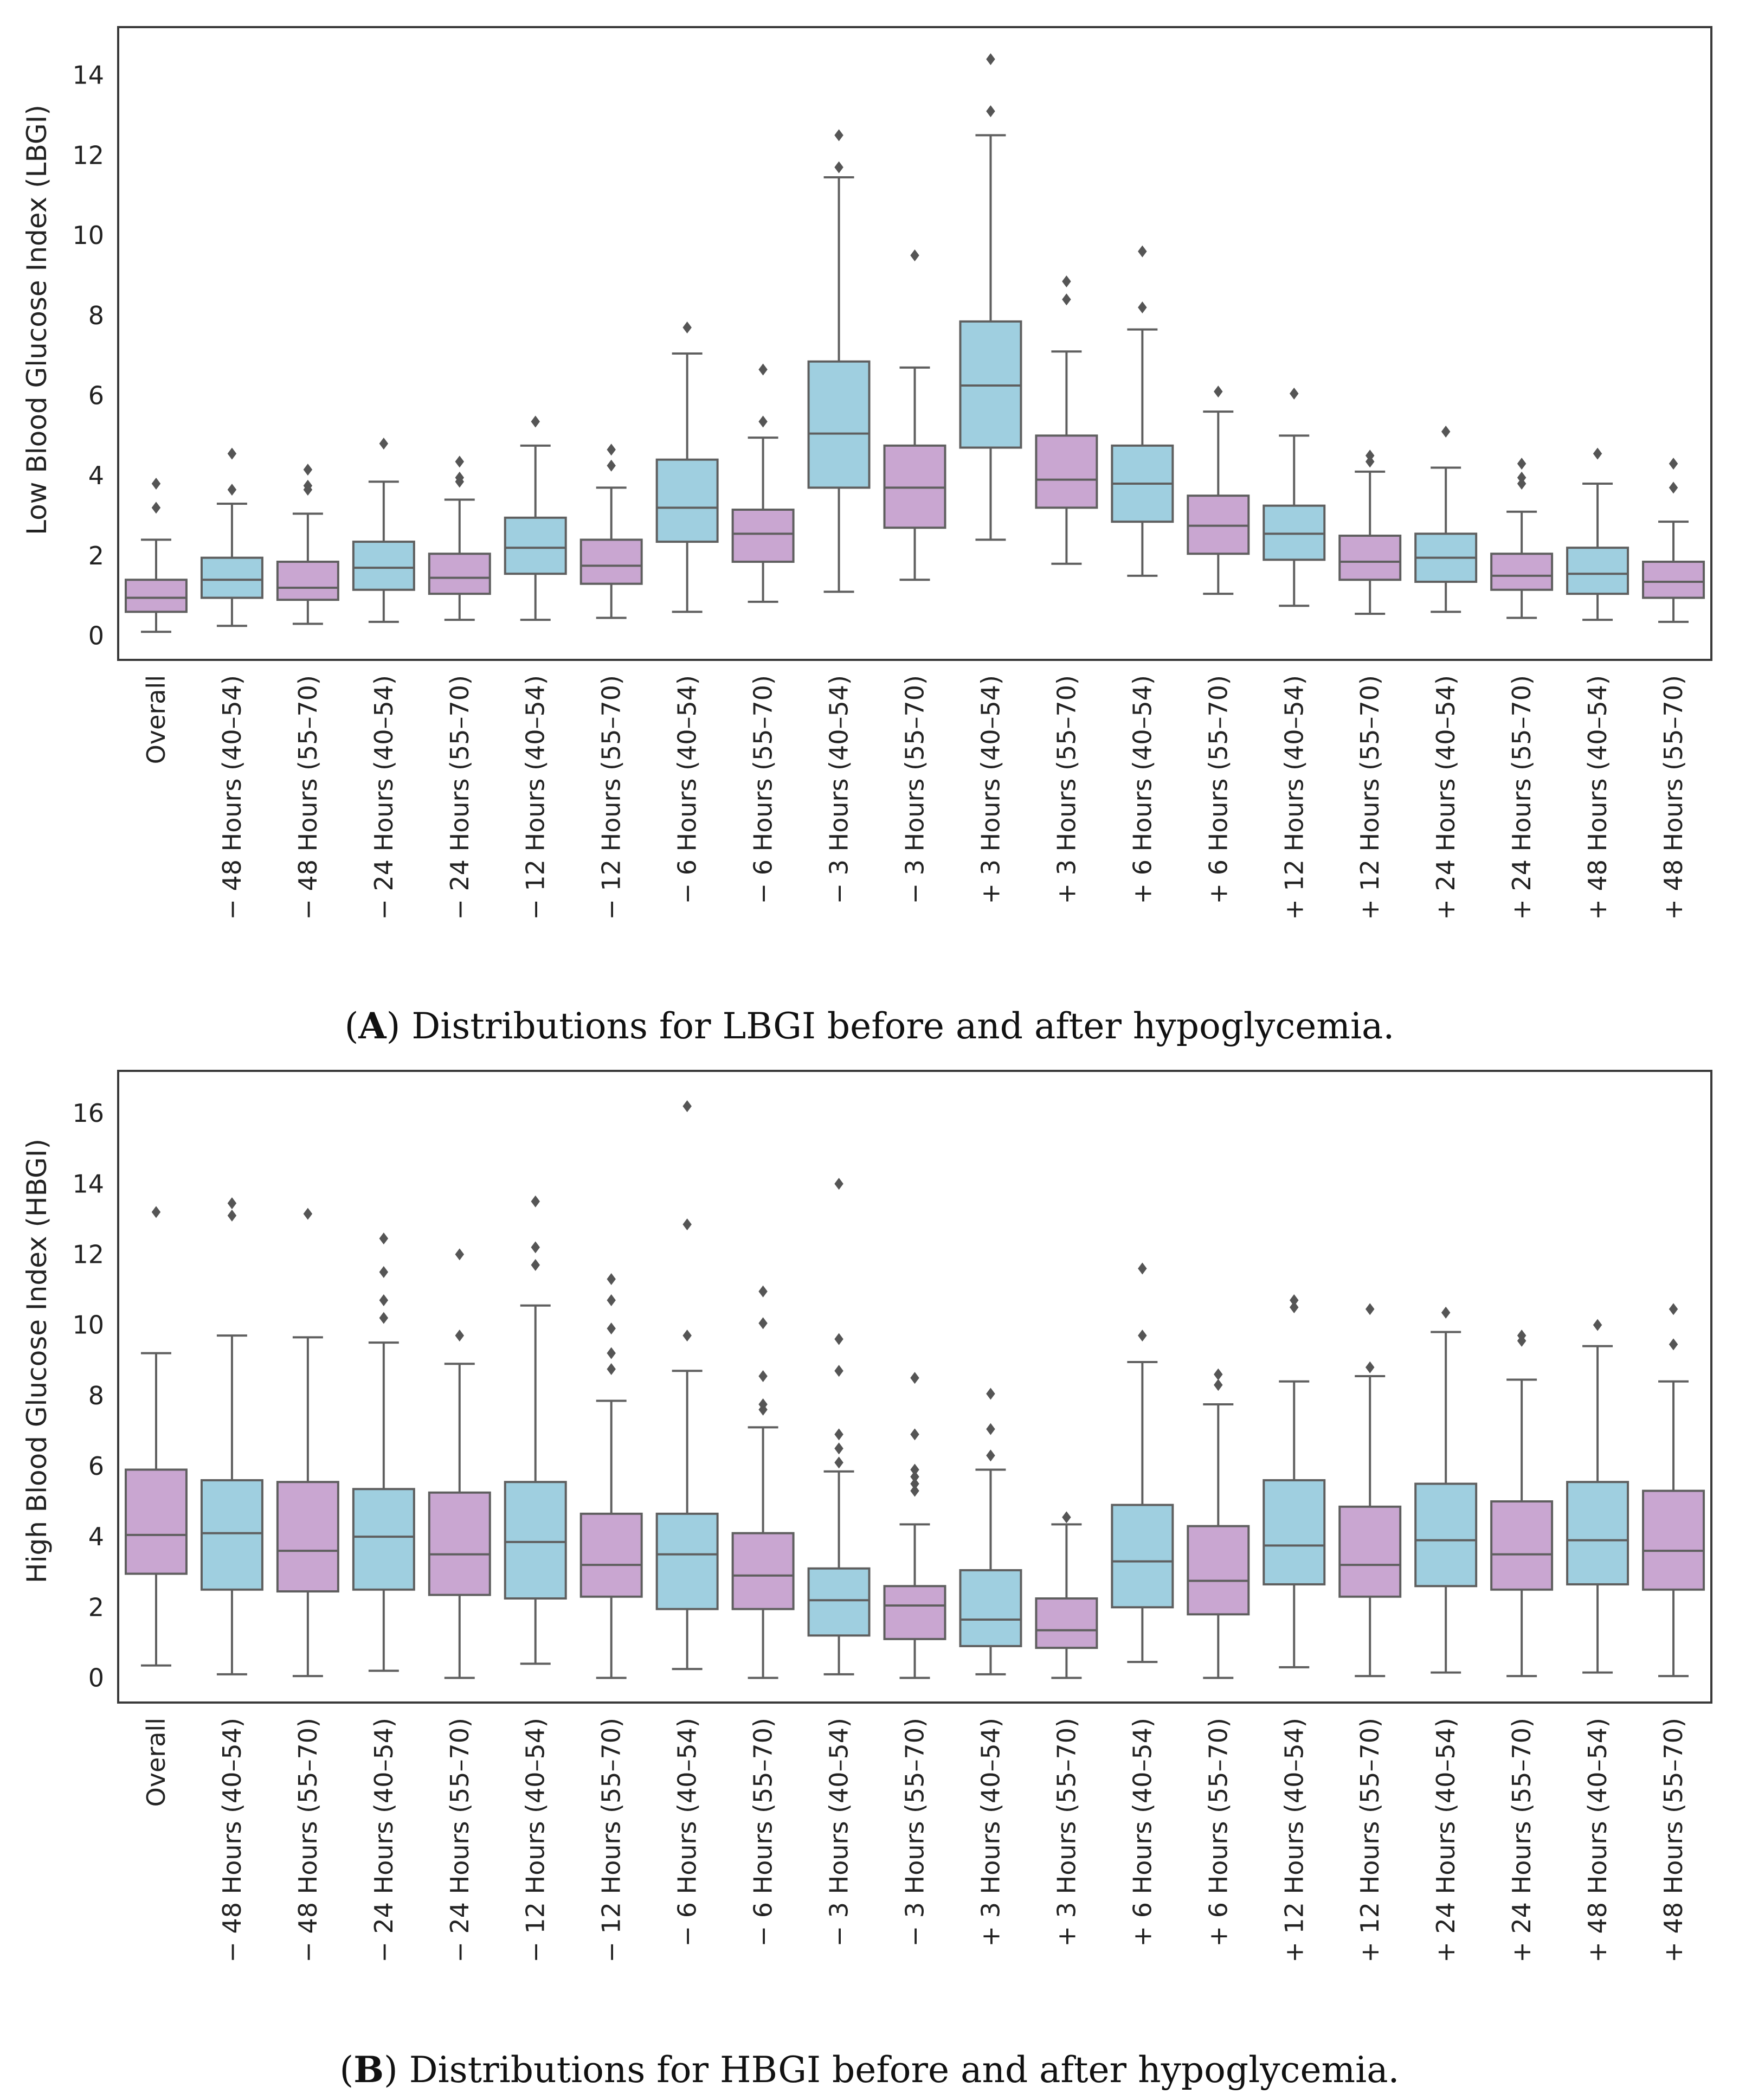 The width and height of the screenshot is (1739, 2100). What do you see at coordinates (535, 797) in the screenshot?
I see `x-tick-label-a: − 12 Hours (40–54)` at bounding box center [535, 797].